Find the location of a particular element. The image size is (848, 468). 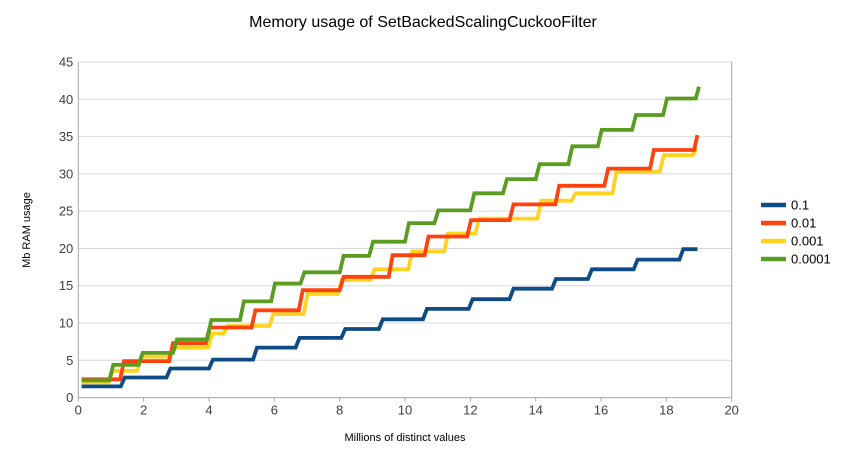

y-tick-label: 35 is located at coordinates (66, 136).